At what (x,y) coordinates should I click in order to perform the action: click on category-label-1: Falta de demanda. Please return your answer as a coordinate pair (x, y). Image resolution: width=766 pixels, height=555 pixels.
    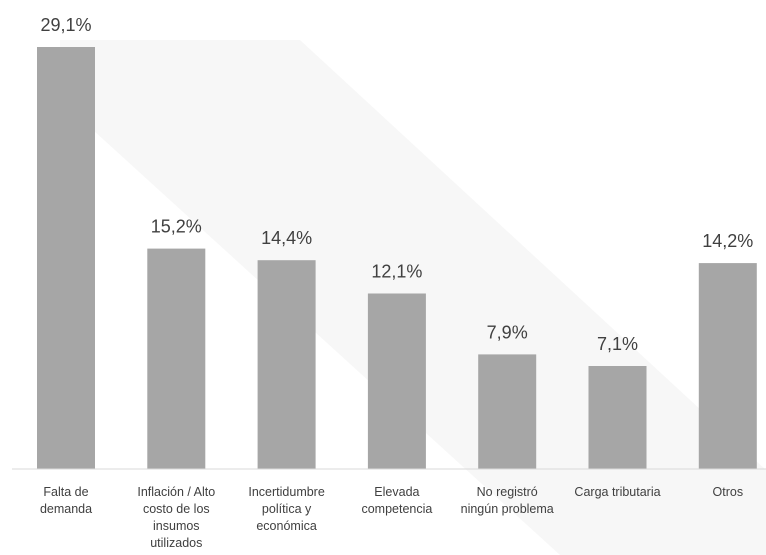
    Looking at the image, I should click on (66, 500).